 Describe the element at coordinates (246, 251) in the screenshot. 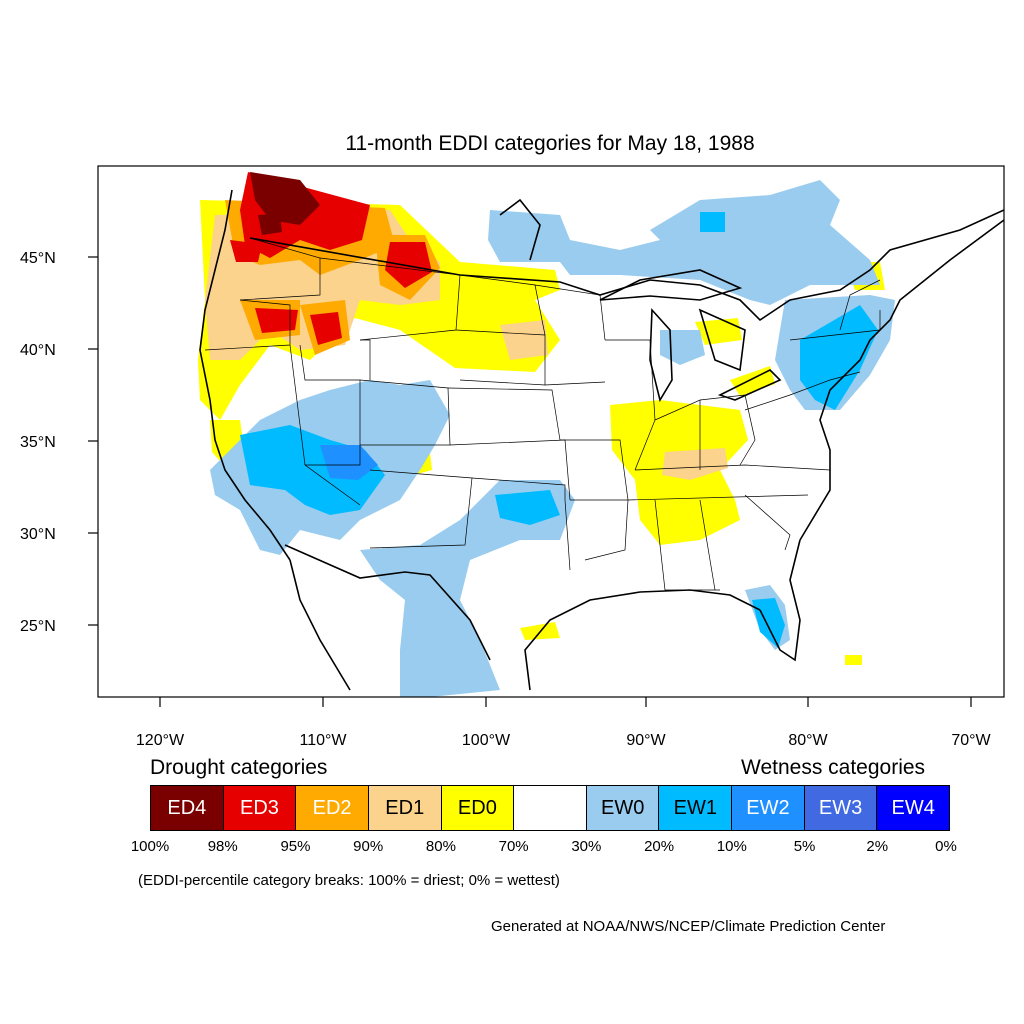

I see `ed3-washington` at that location.